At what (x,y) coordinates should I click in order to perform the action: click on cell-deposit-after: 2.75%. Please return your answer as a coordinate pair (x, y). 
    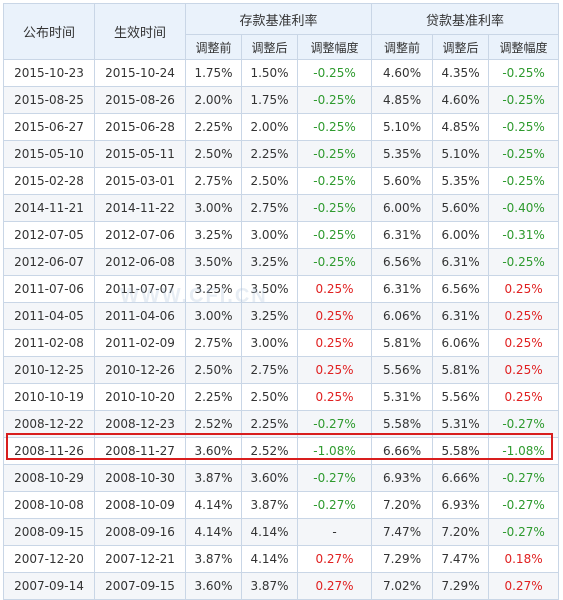
    Looking at the image, I should click on (269, 370).